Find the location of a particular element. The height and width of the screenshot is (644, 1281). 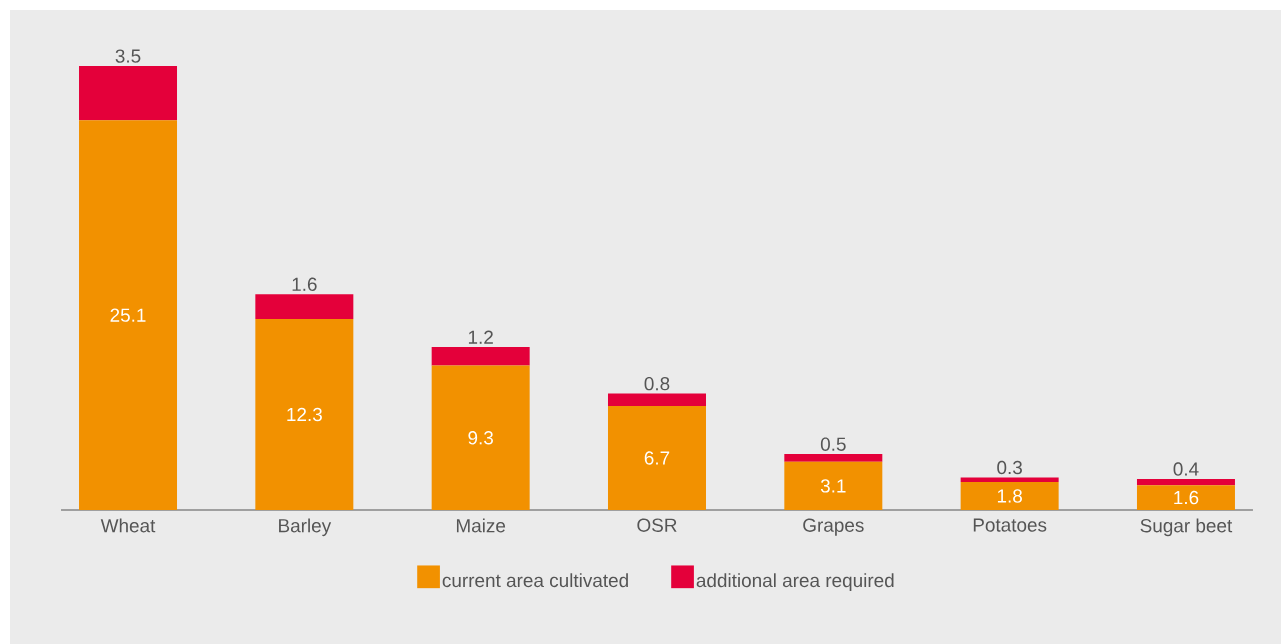

x-tick-label: Barley is located at coordinates (305, 527).